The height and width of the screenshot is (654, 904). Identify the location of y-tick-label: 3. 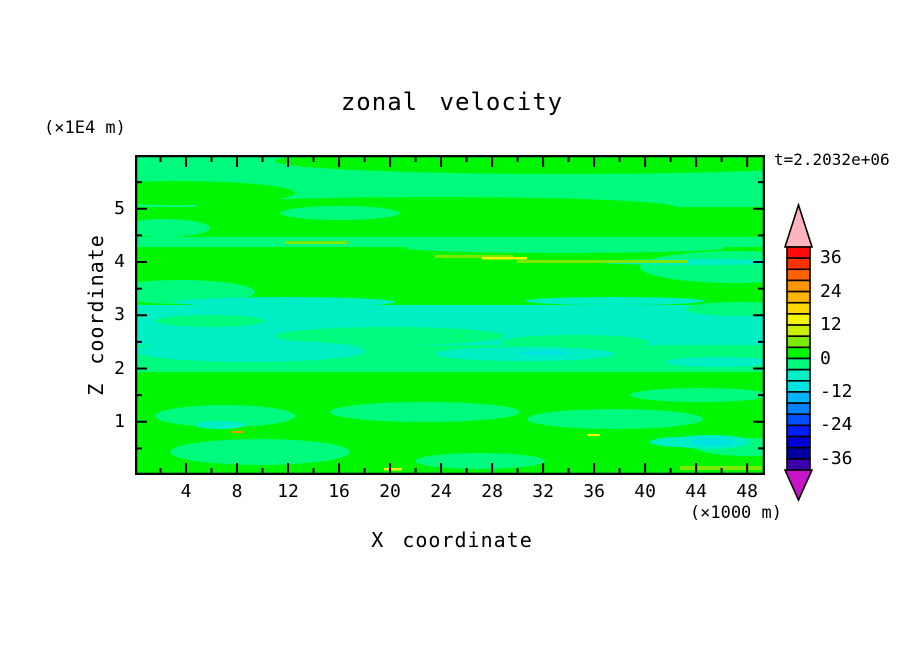
(119, 315).